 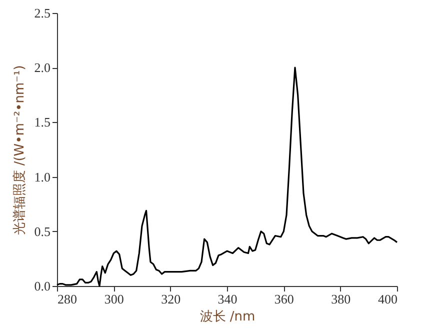 I want to click on x-tick-label: 300, so click(x=114, y=299).